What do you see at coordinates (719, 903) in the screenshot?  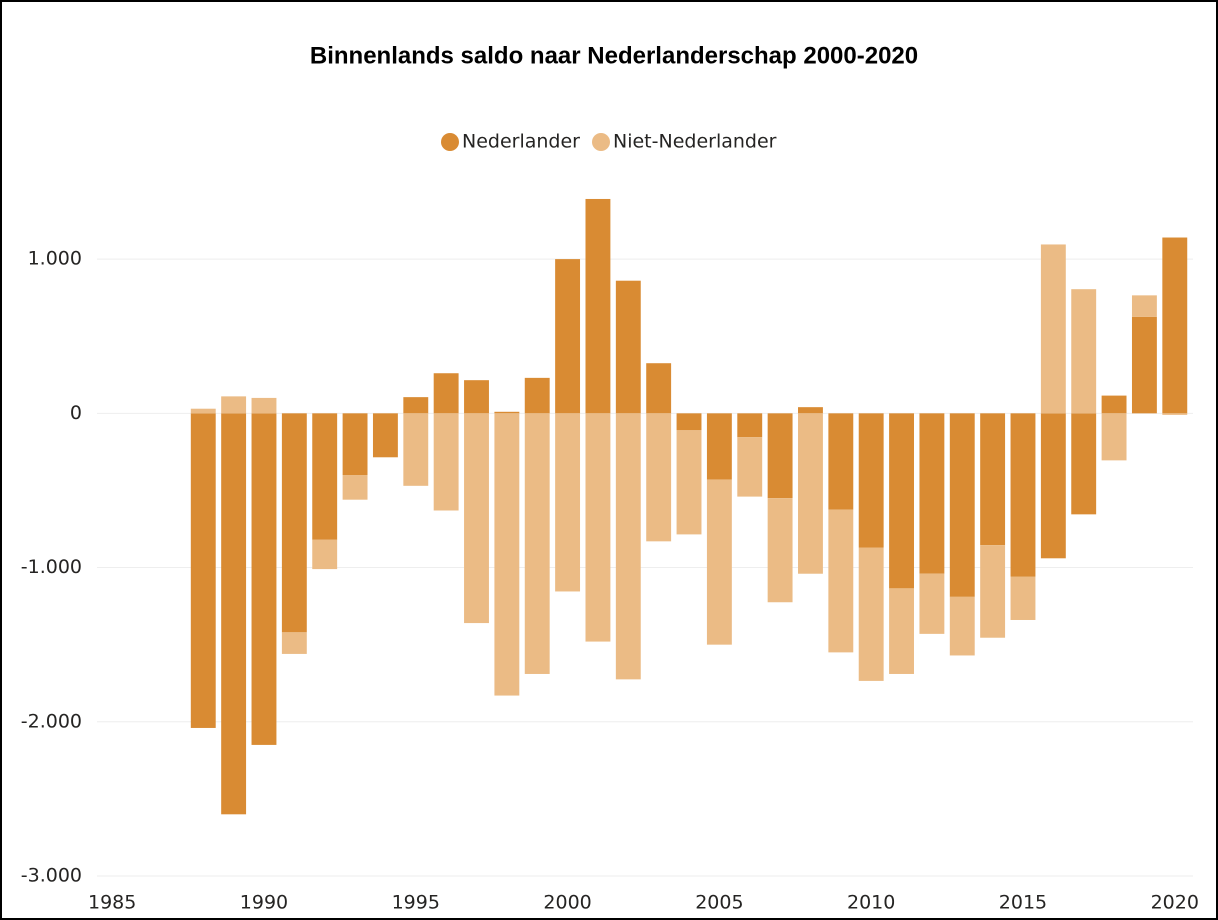 I see `x-tick-label: 2005` at bounding box center [719, 903].